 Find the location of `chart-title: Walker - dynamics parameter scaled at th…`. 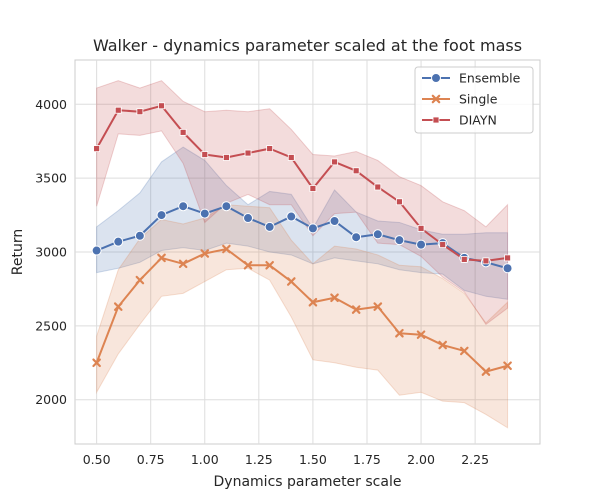

chart-title: Walker - dynamics parameter scaled at th… is located at coordinates (307, 45).